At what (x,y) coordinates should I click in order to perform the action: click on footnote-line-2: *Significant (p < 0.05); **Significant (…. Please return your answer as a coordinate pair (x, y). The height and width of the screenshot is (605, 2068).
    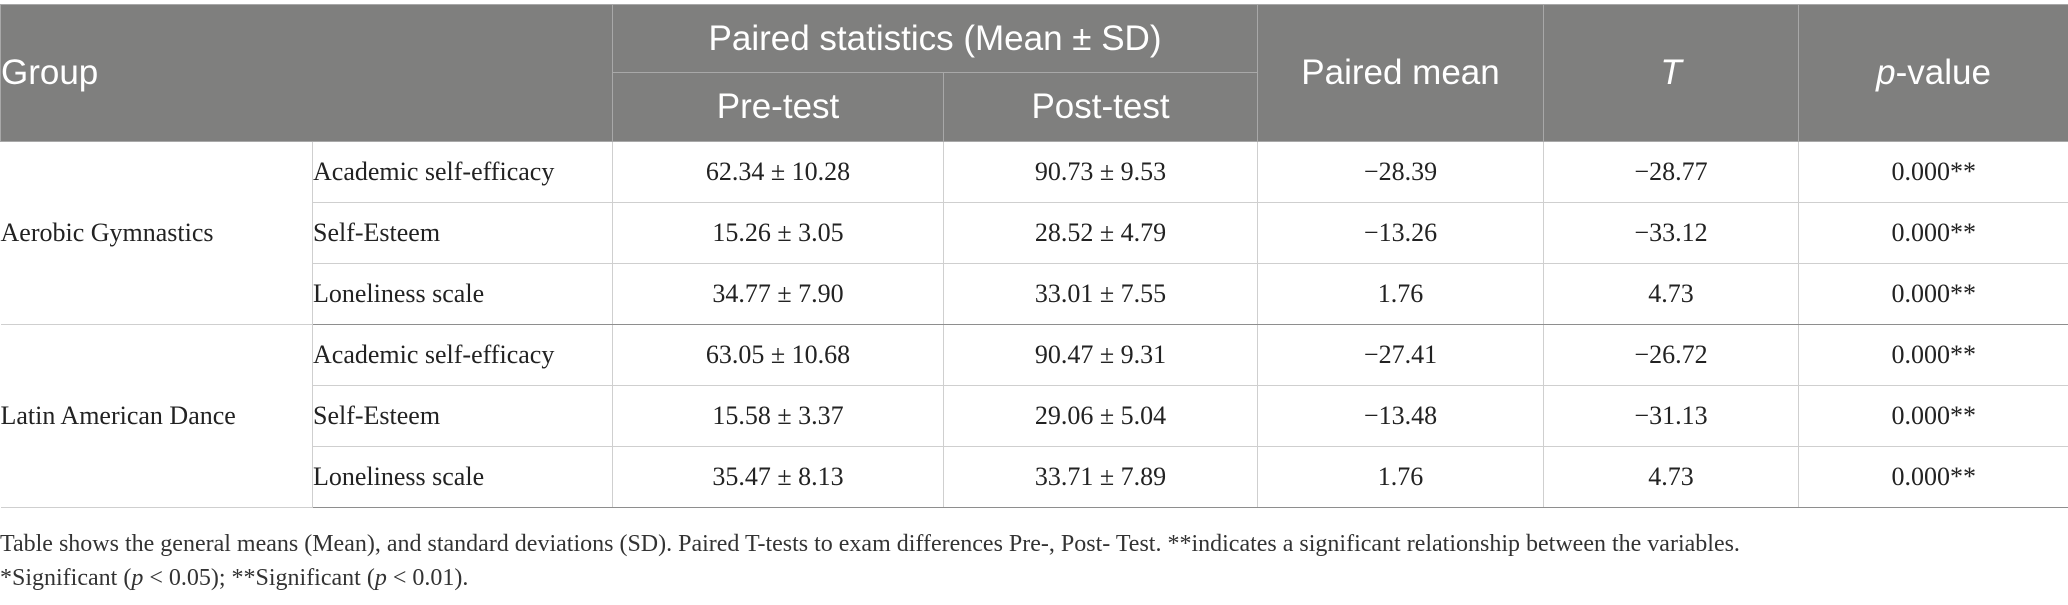
    Looking at the image, I should click on (870, 578).